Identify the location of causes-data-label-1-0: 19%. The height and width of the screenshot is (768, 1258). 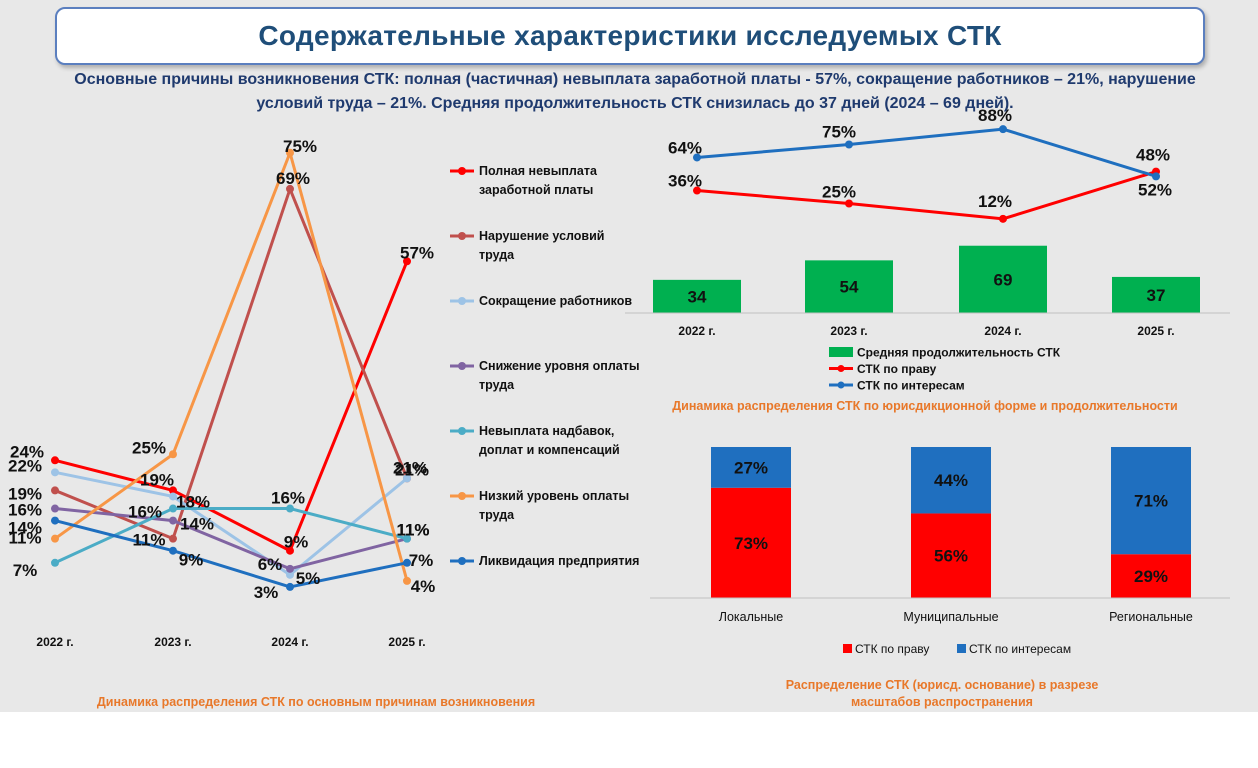
(25, 493).